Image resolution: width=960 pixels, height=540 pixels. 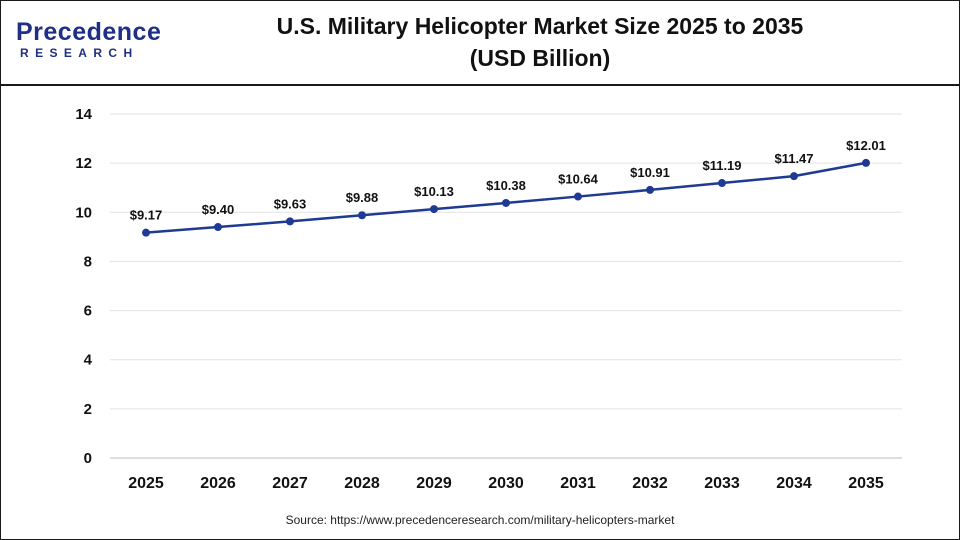 I want to click on y-tick-label: 10, so click(x=83, y=212).